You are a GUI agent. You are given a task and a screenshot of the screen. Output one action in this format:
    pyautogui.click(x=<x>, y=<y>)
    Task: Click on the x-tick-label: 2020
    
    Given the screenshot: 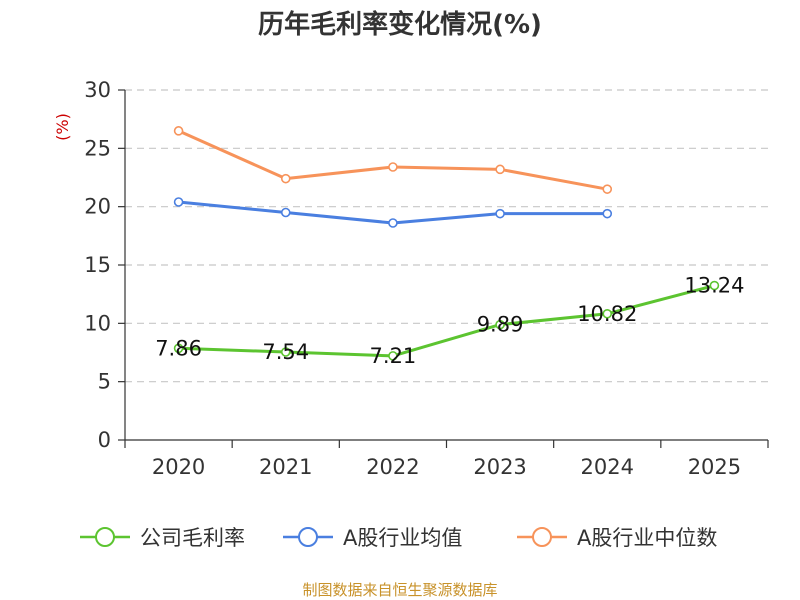 What is the action you would take?
    pyautogui.click(x=178, y=467)
    